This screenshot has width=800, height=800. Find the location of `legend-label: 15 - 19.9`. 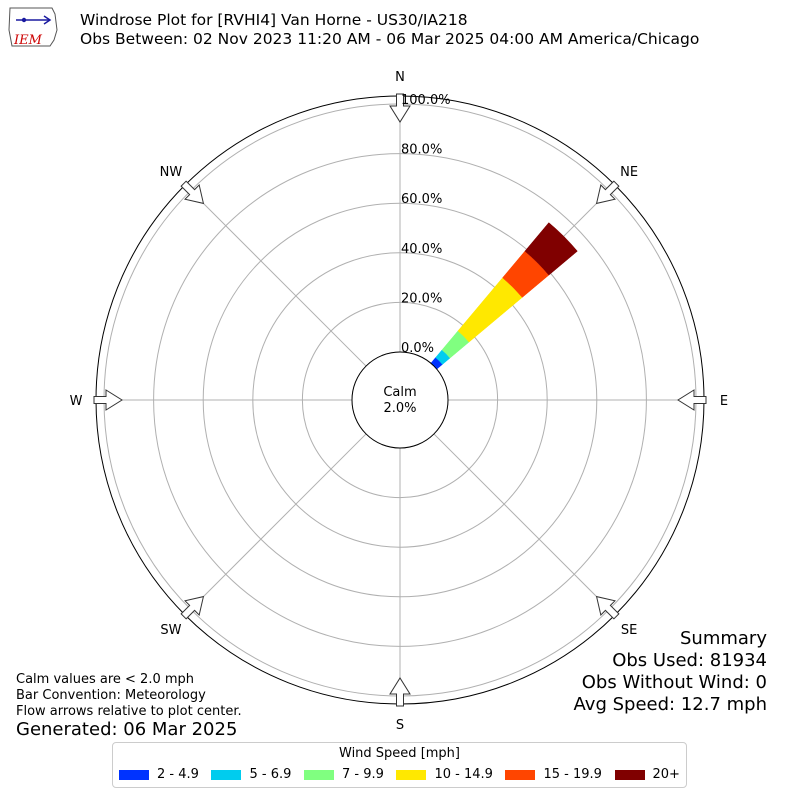

legend-label: 15 - 19.9 is located at coordinates (572, 774).